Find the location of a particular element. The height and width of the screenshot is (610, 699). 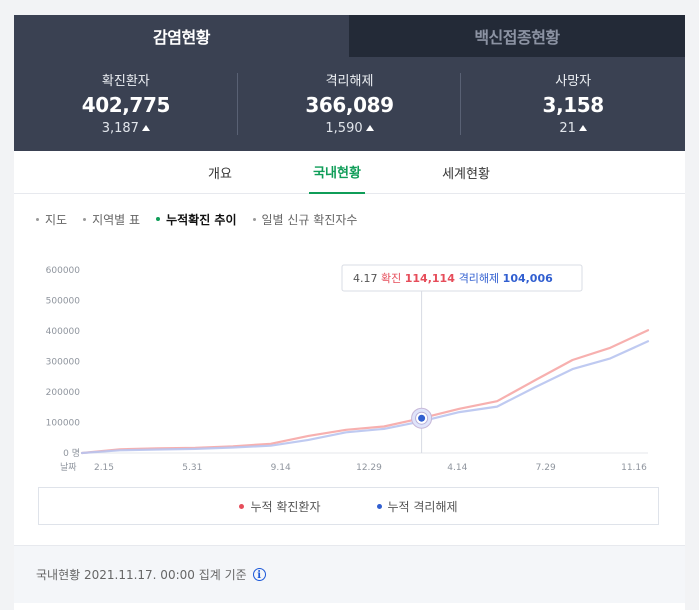

chart-tooltip: 4.17 확진 114,114 격리해제 104,006 is located at coordinates (462, 278).